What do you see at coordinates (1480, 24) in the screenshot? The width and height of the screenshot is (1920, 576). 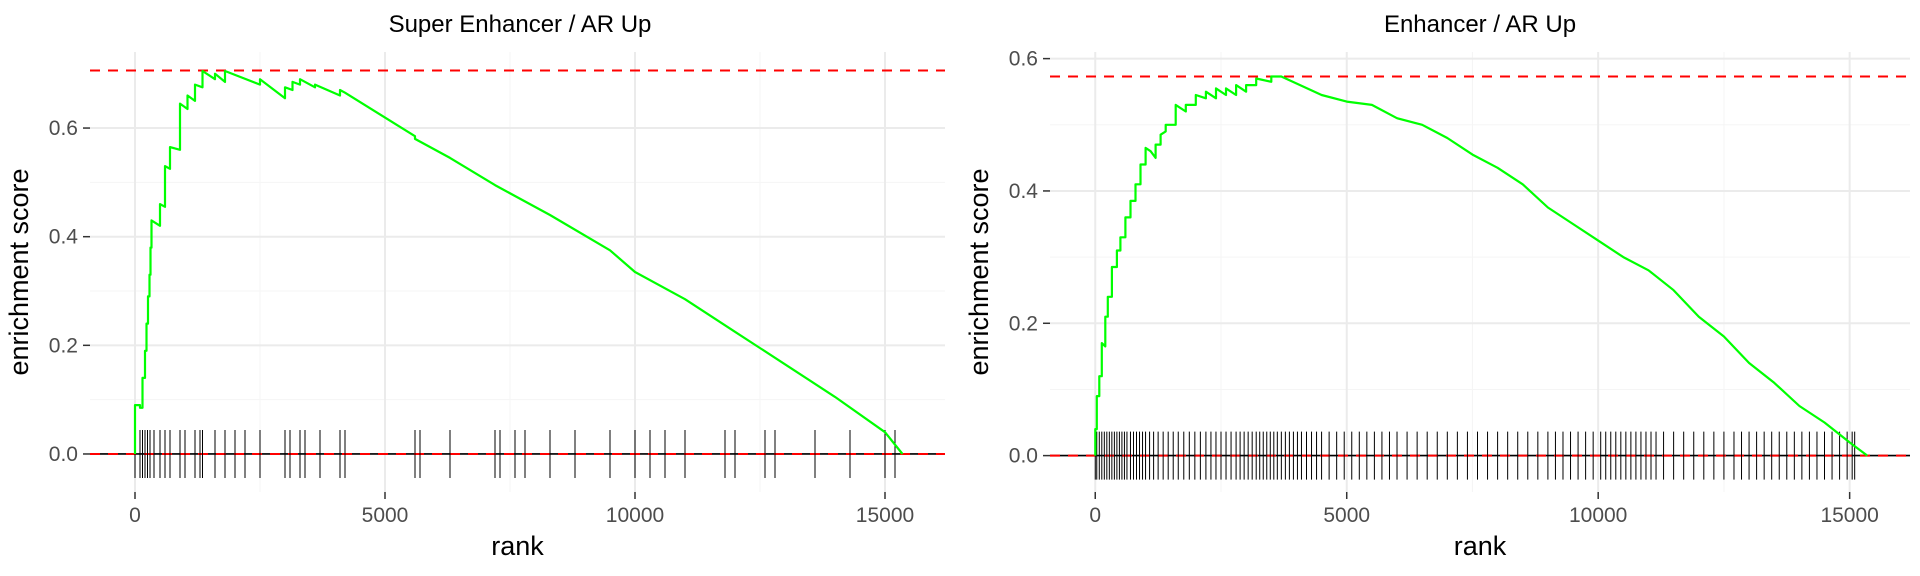 I see `chart-title: Enhancer / AR Up` at bounding box center [1480, 24].